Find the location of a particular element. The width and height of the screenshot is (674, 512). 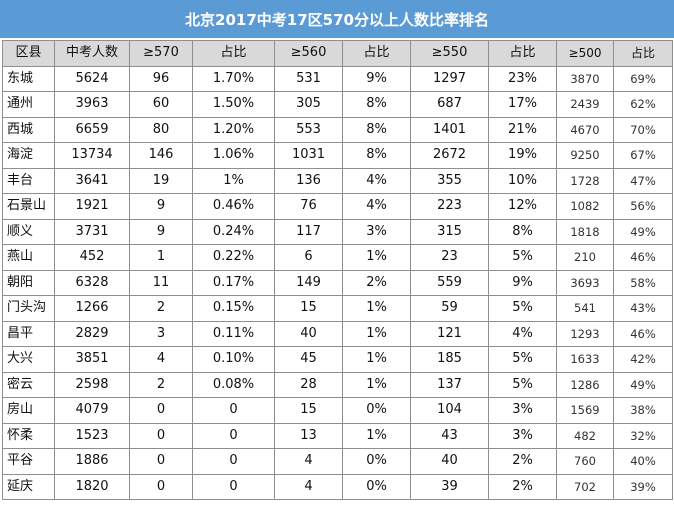

cell-ratio-550: 4% is located at coordinates (522, 333).